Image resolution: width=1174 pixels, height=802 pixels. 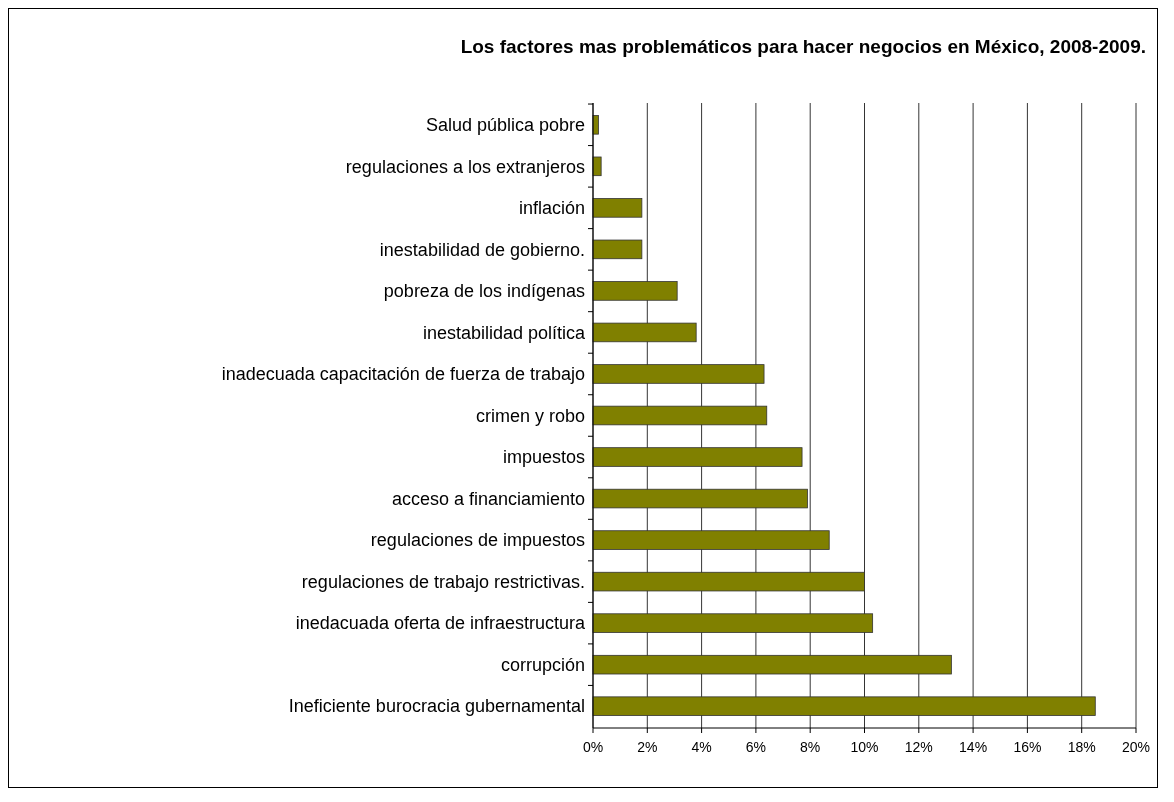 What do you see at coordinates (504, 332) in the screenshot?
I see `y-tick-label: inestabilidad política` at bounding box center [504, 332].